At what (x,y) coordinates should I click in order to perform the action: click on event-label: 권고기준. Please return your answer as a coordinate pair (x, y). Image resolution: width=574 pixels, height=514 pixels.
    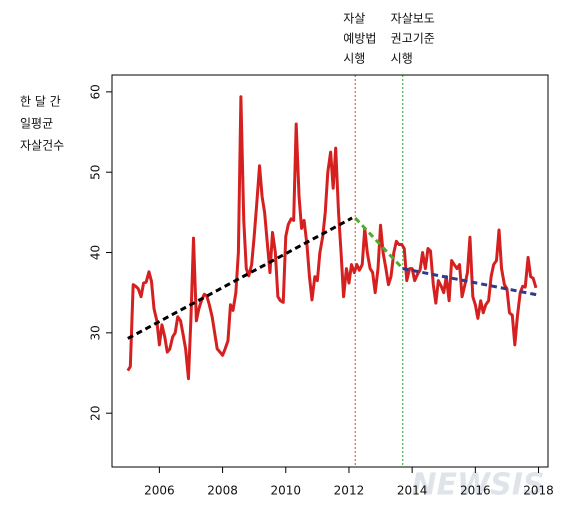
    Looking at the image, I should click on (413, 39).